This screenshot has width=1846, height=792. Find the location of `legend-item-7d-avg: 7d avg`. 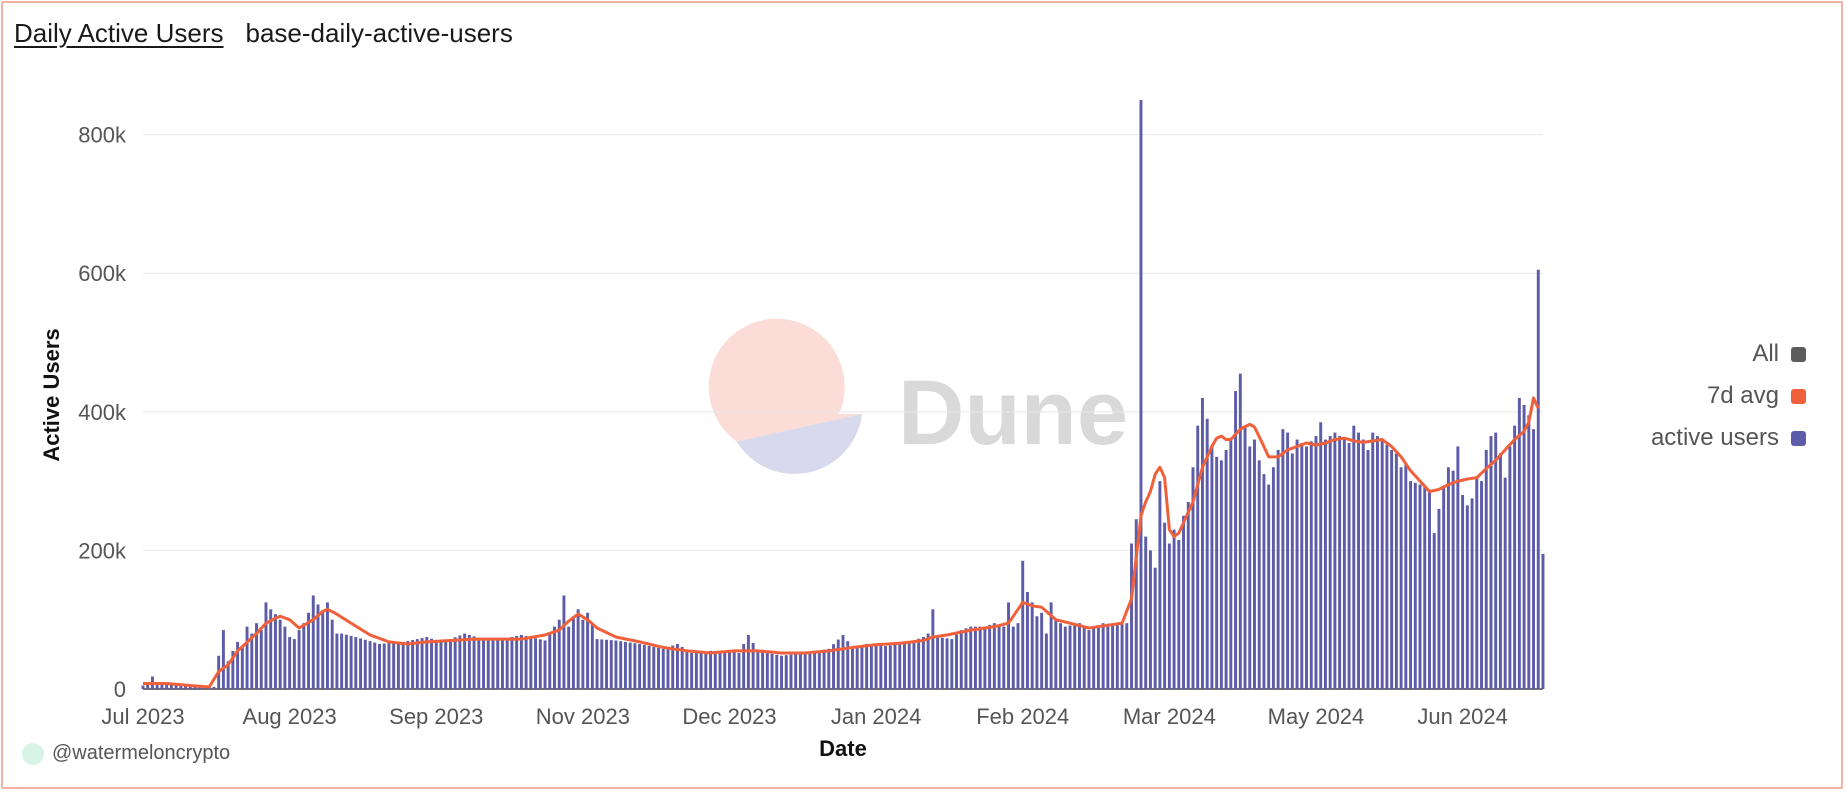

legend-item-7d-avg: 7d avg is located at coordinates (1756, 396).